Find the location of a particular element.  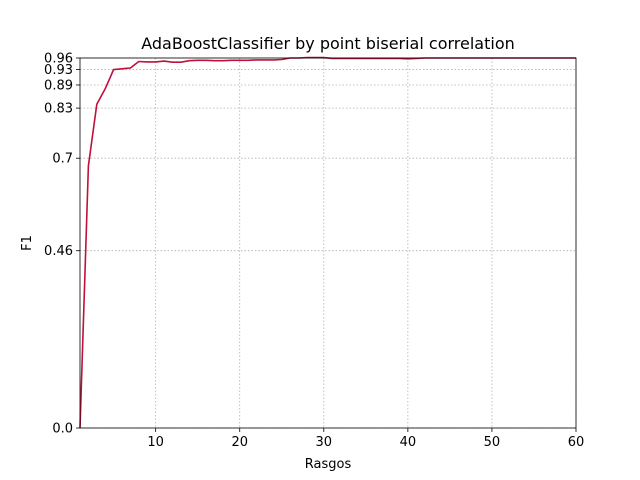

x-tick-label: 60 is located at coordinates (576, 442).